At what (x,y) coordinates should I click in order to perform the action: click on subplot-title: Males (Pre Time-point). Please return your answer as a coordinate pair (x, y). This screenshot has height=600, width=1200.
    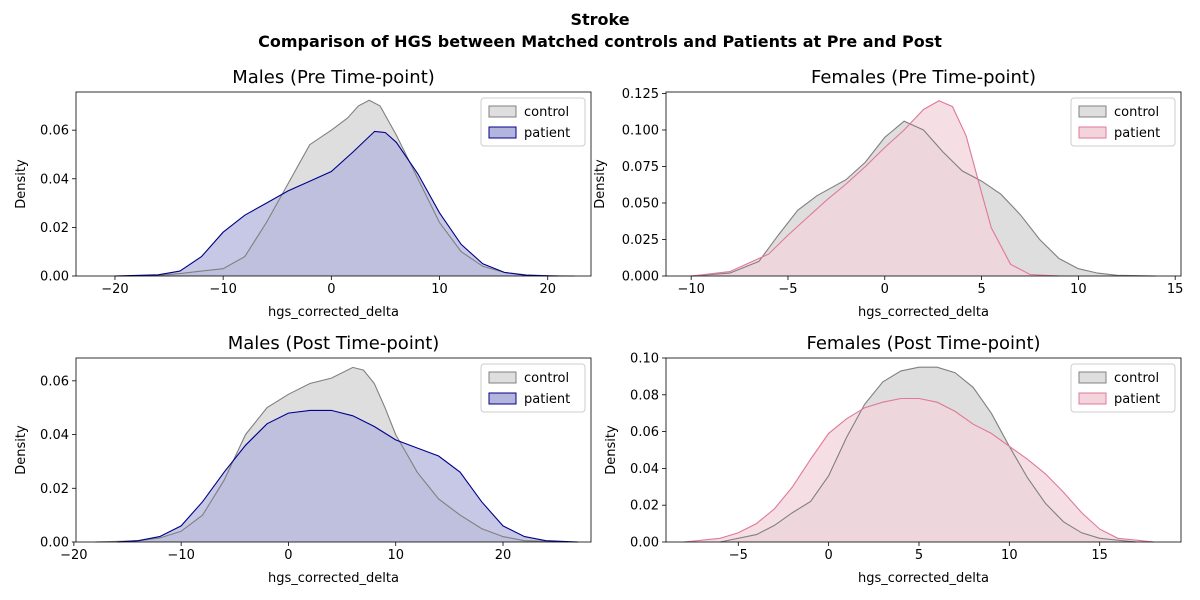
    Looking at the image, I should click on (333, 77).